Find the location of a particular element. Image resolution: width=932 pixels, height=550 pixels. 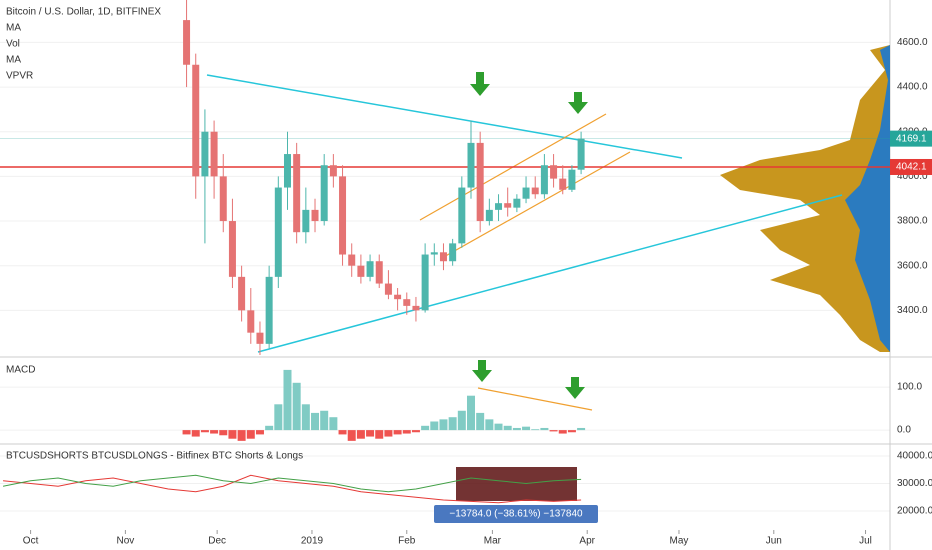

x-tick-label: Jul is located at coordinates (865, 541).